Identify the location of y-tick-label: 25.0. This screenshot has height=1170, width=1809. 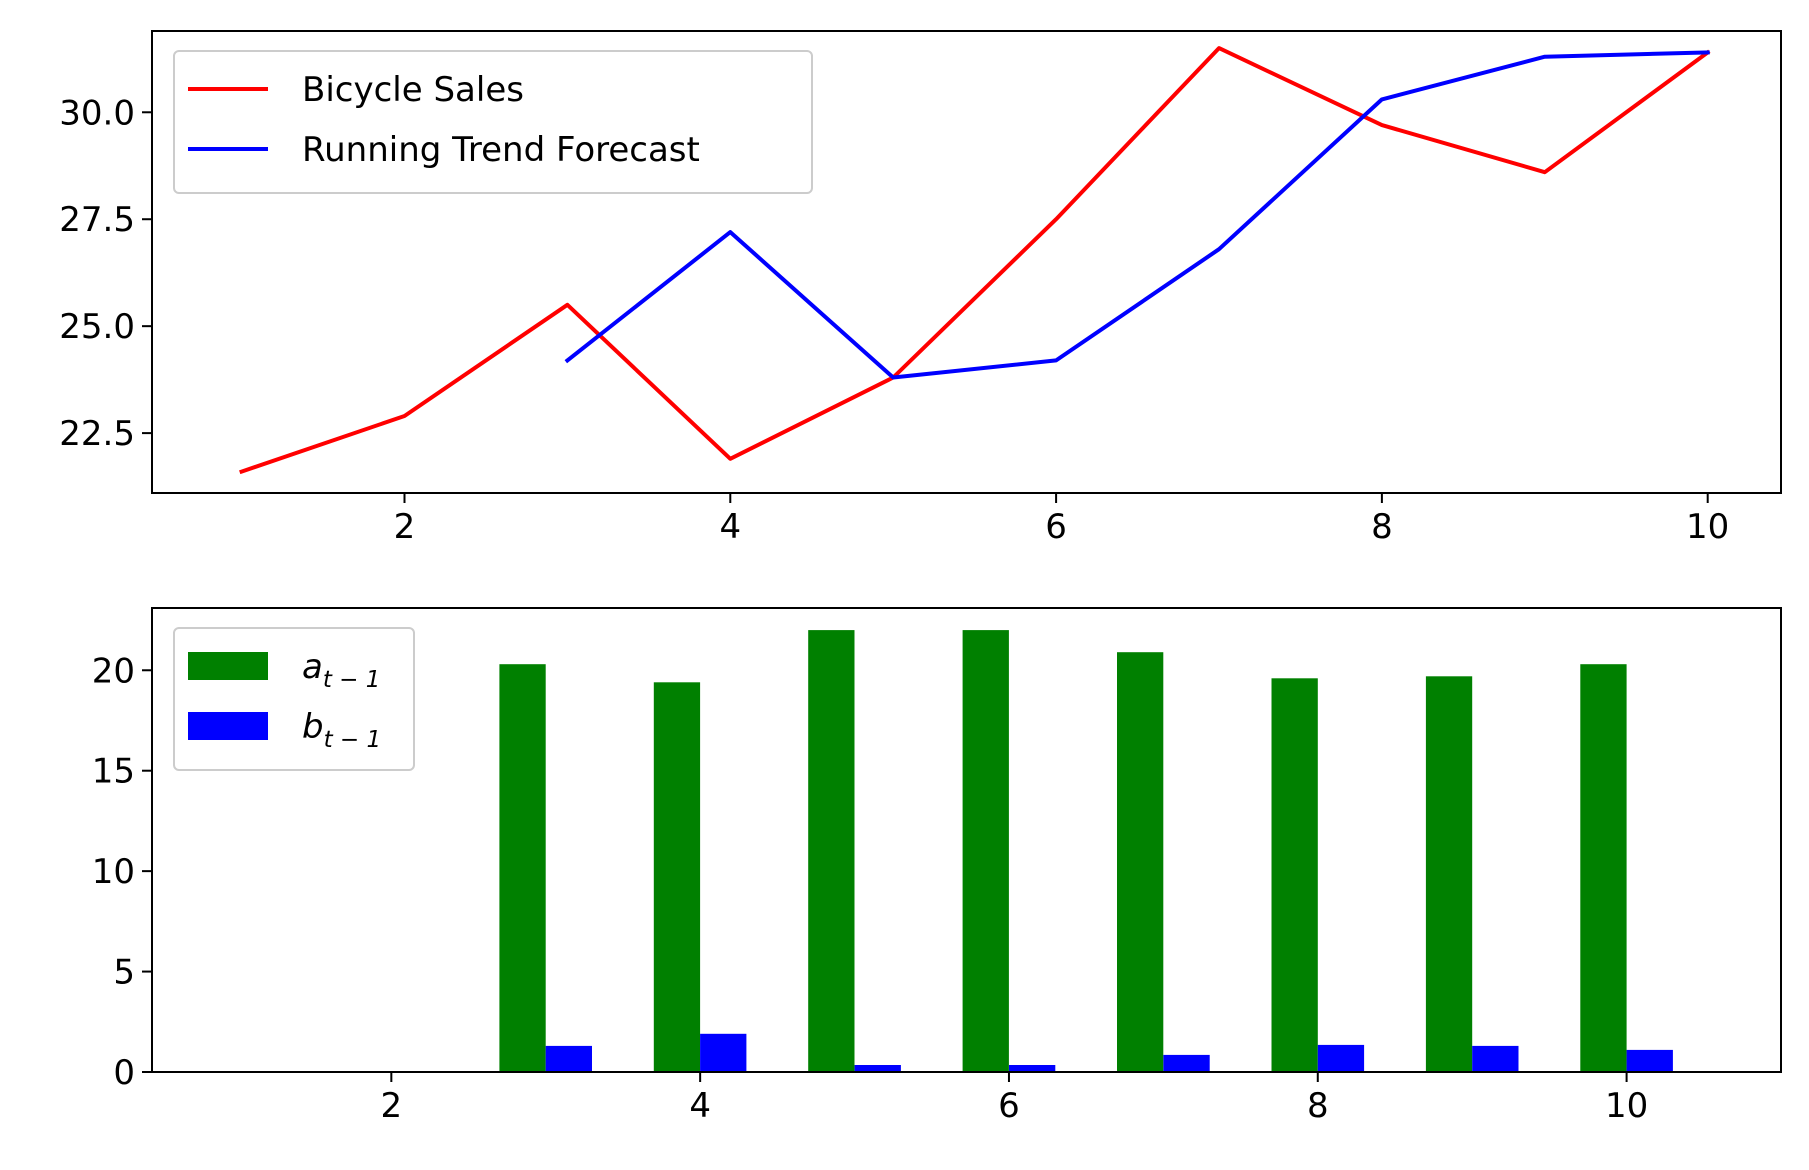
(97, 327).